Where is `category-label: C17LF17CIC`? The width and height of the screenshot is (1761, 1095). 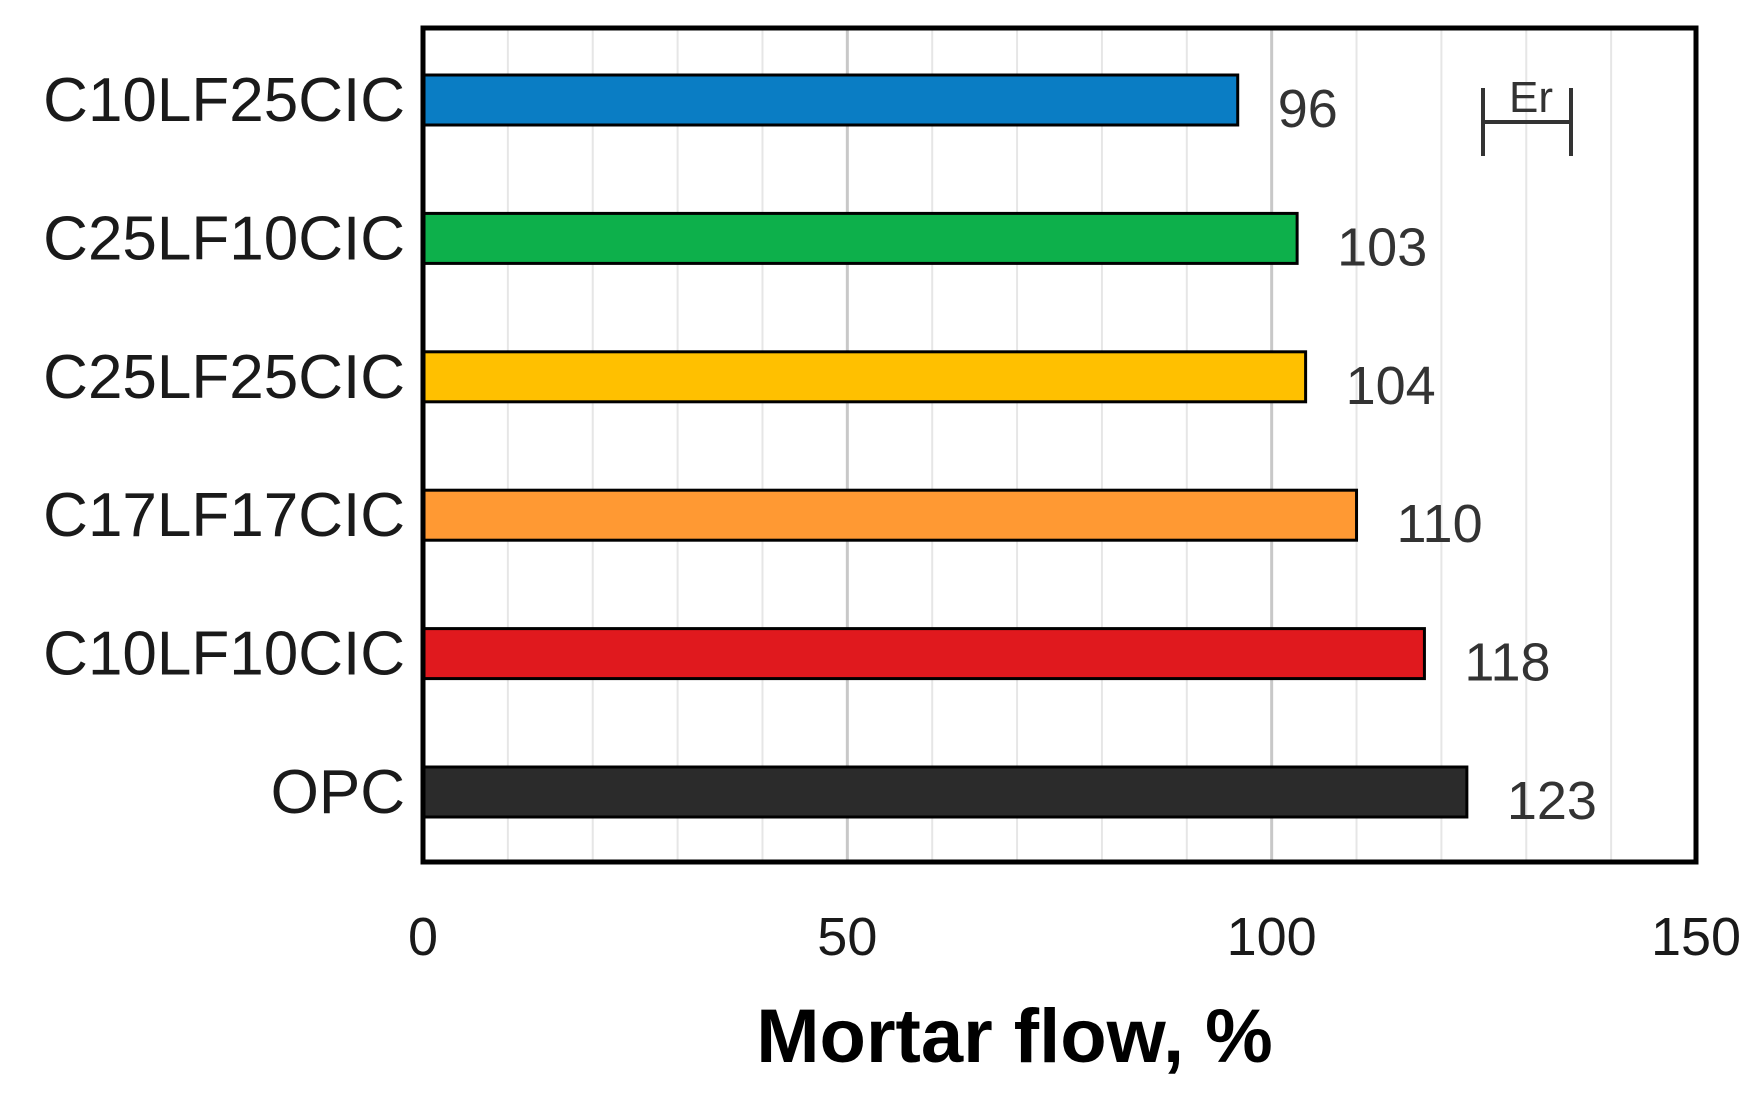
category-label: C17LF17CIC is located at coordinates (224, 515).